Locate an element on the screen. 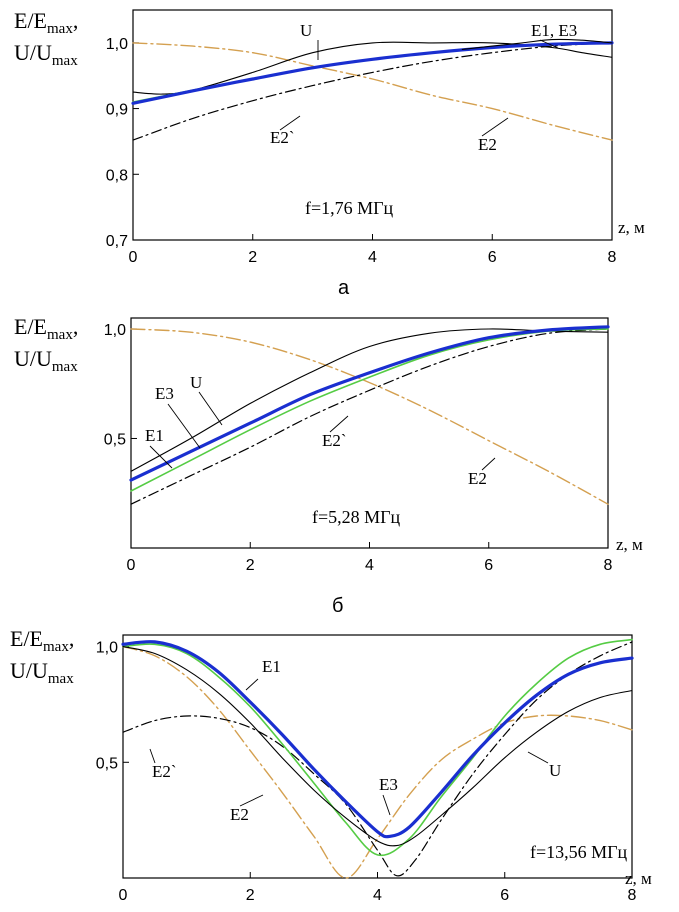  panel-b-x-unit: z, м is located at coordinates (629, 544).